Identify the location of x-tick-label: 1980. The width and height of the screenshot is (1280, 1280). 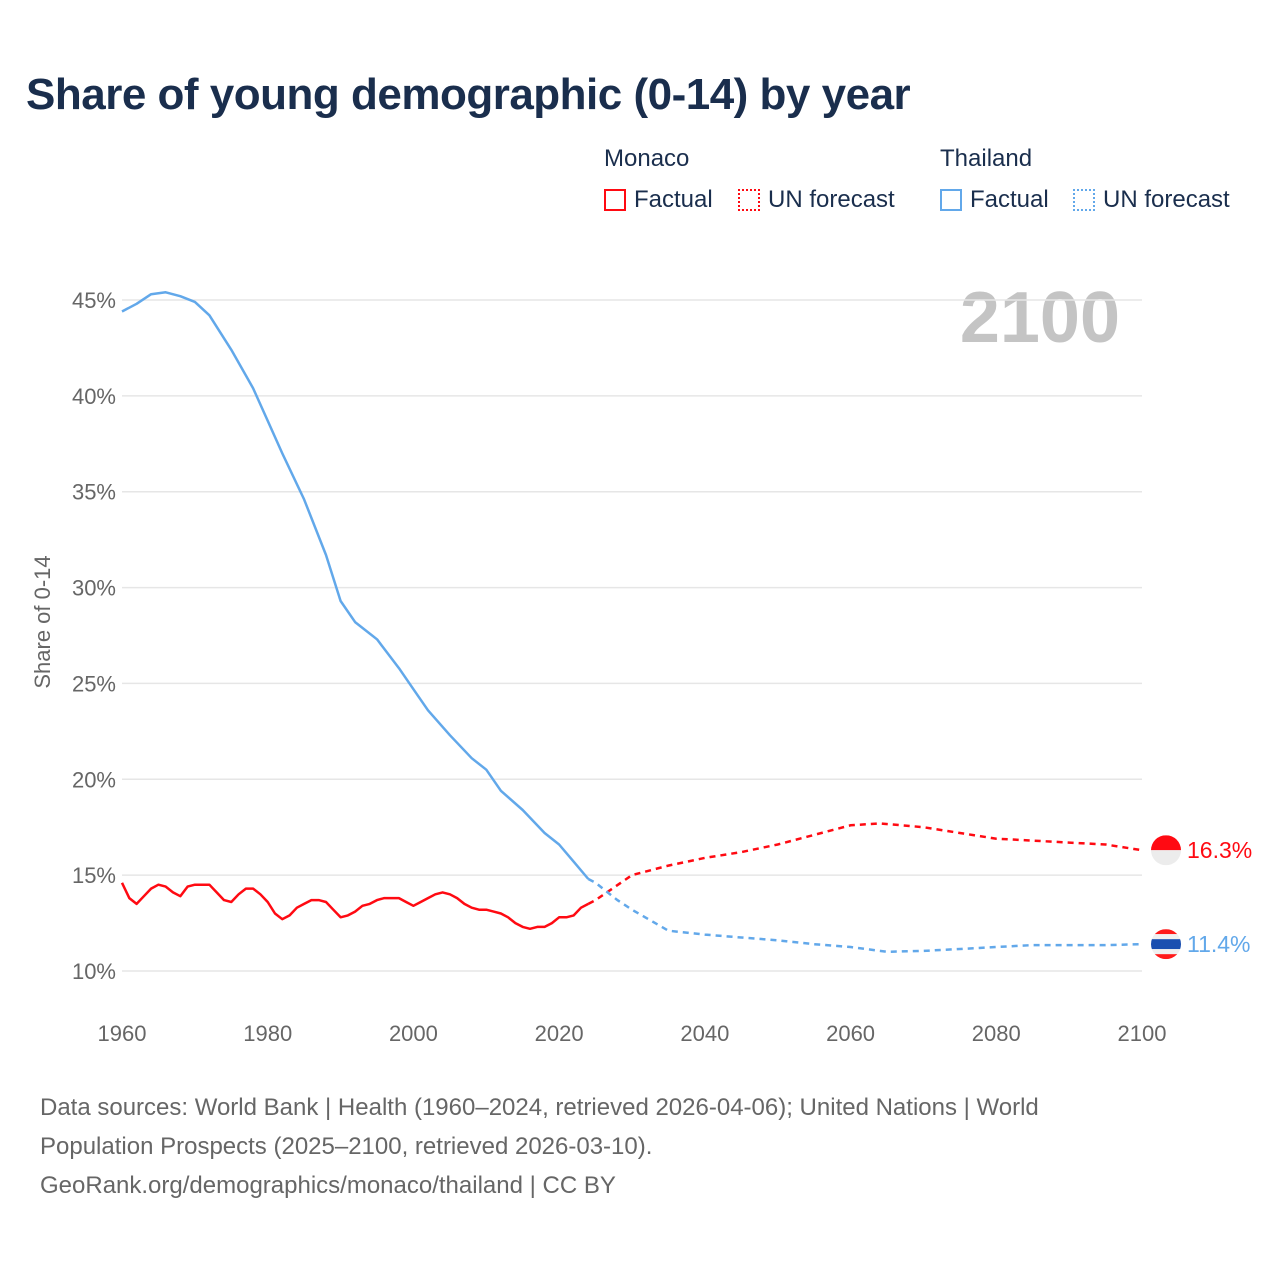
(267, 1033).